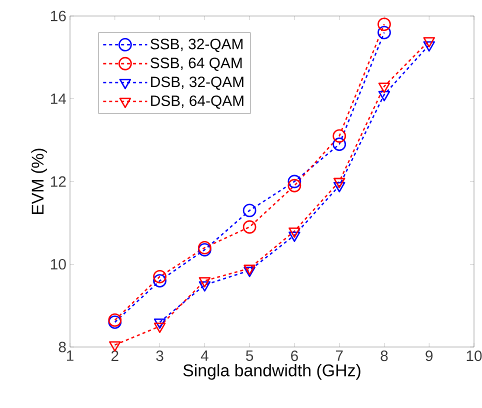 This screenshot has width=482, height=408. Describe the element at coordinates (197, 83) in the screenshot. I see `legend-label: DSB, 32-QAM` at that location.